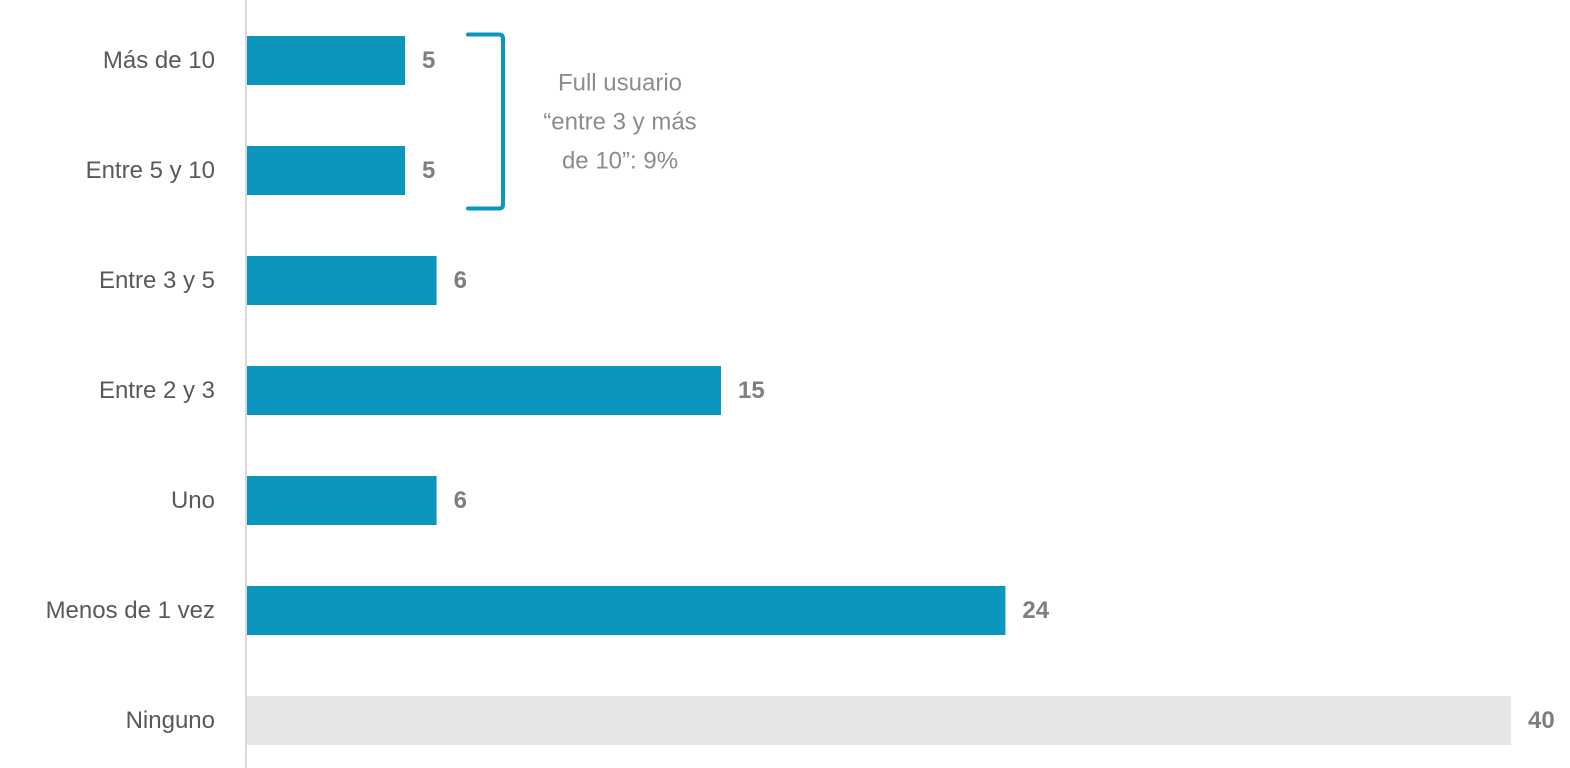  I want to click on bar-menos-de-1-vez, so click(626, 610).